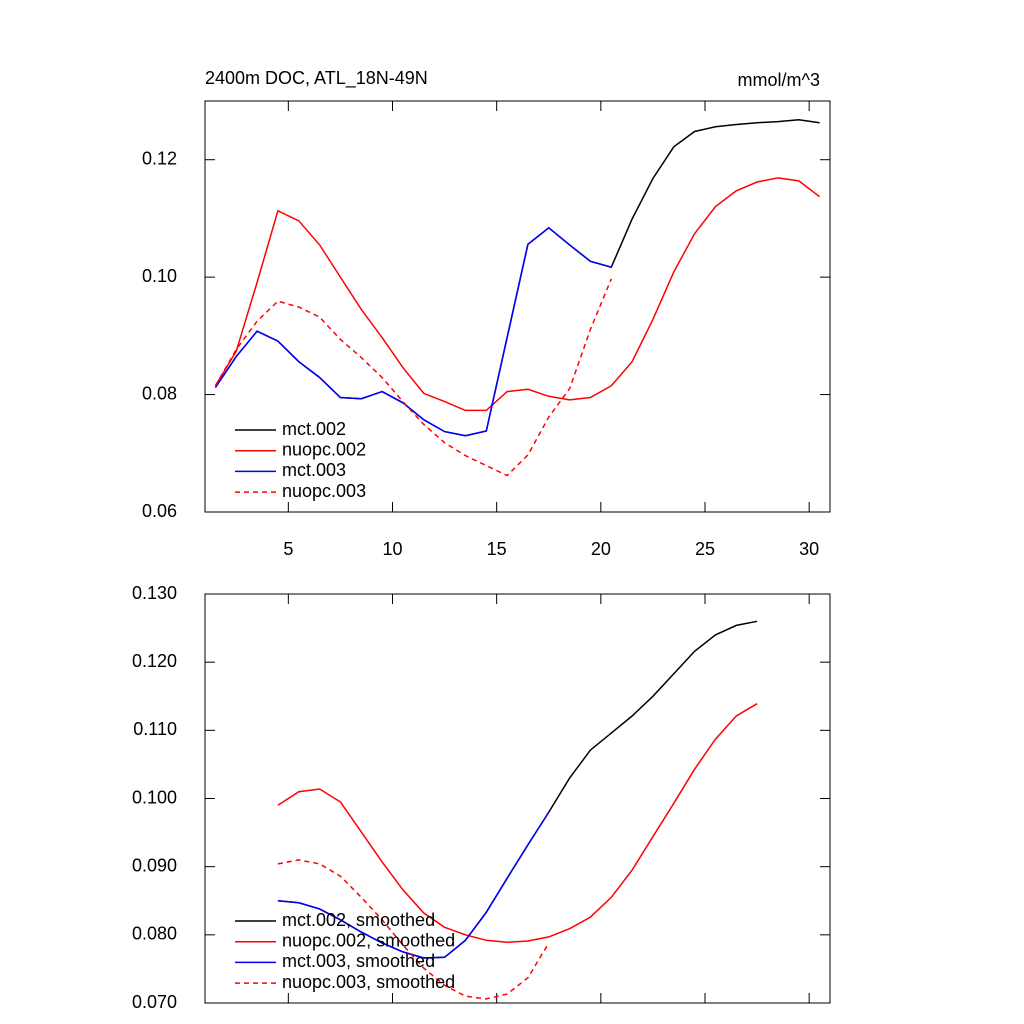  Describe the element at coordinates (159, 393) in the screenshot. I see `y-tick-label: 0.08` at that location.